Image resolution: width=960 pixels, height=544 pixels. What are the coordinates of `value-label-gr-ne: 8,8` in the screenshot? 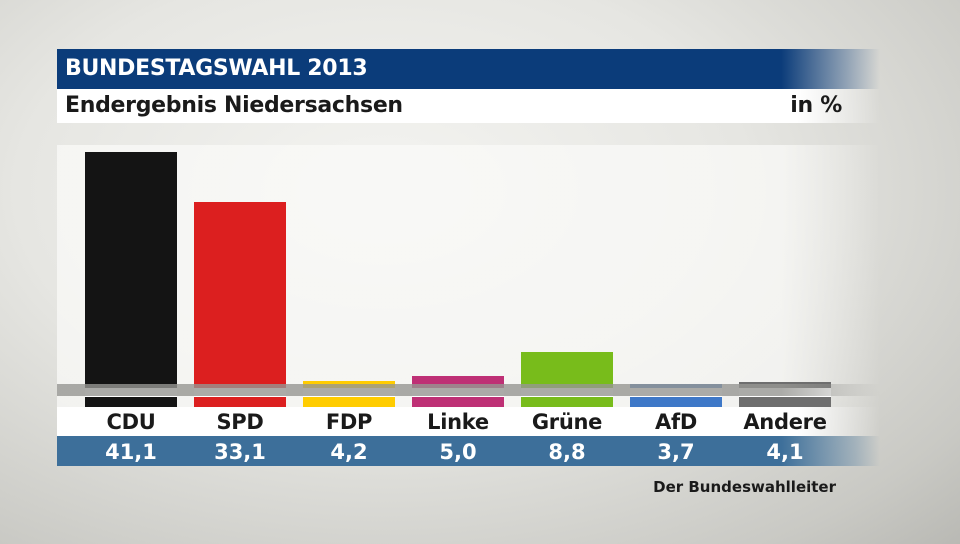 It's located at (567, 452).